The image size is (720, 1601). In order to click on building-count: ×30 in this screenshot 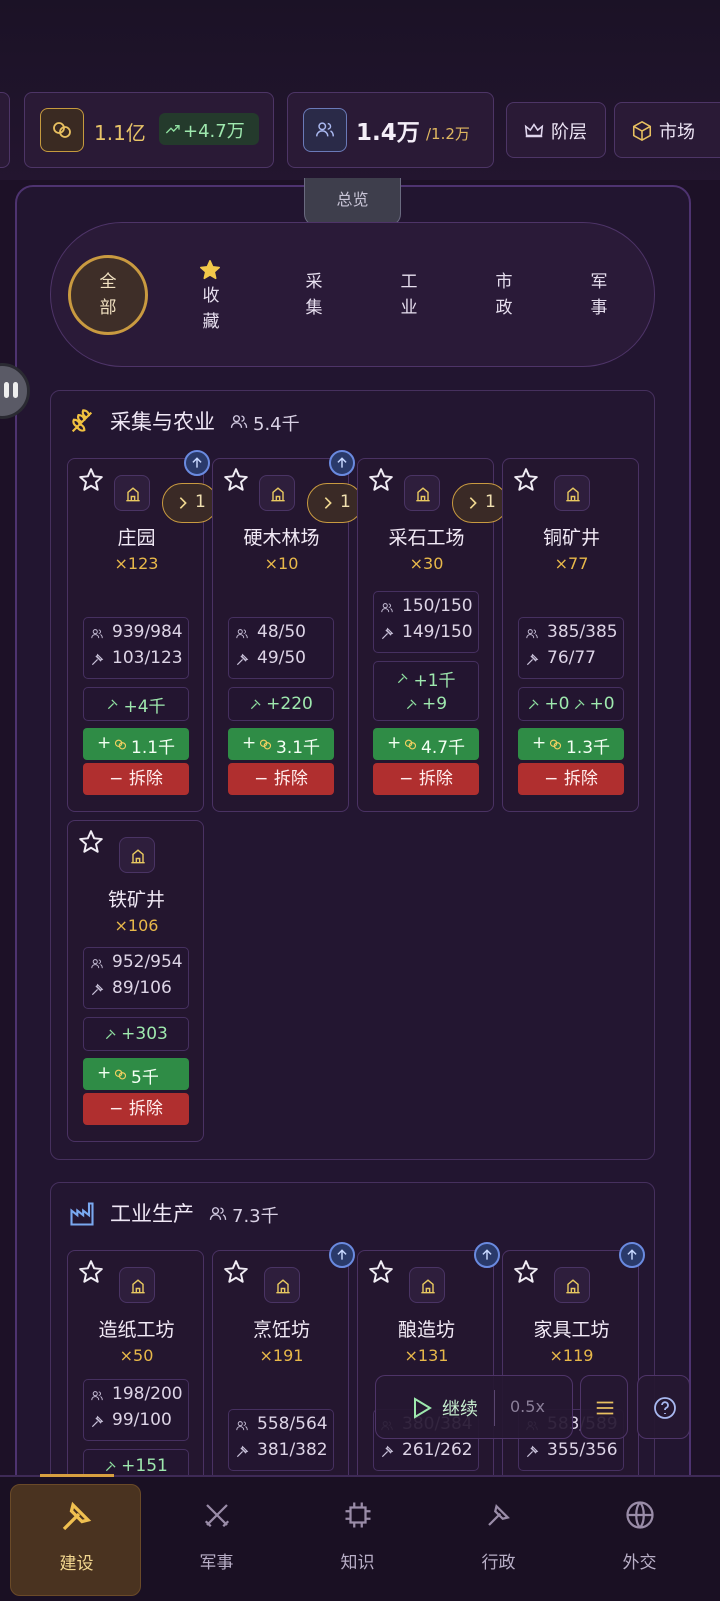, I will do `click(426, 563)`.